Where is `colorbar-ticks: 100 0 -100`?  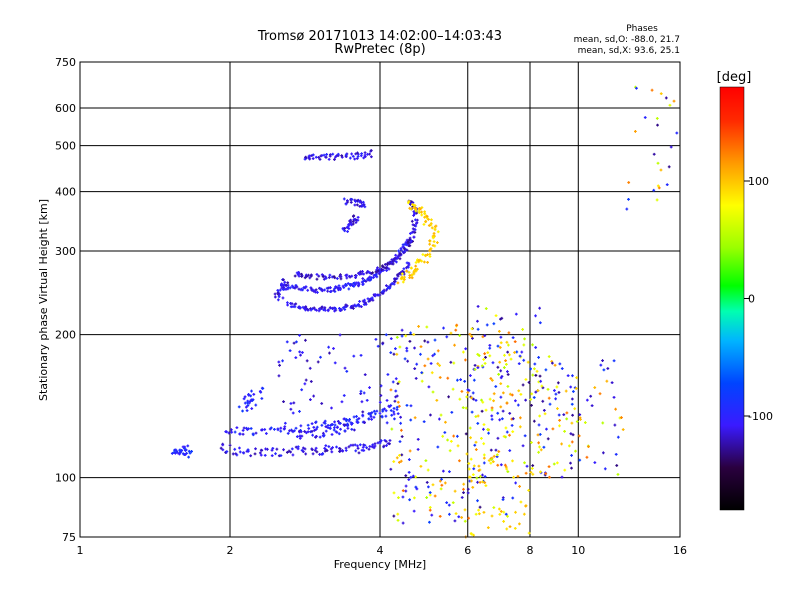 colorbar-ticks: 100 0 -100 is located at coordinates (758, 299).